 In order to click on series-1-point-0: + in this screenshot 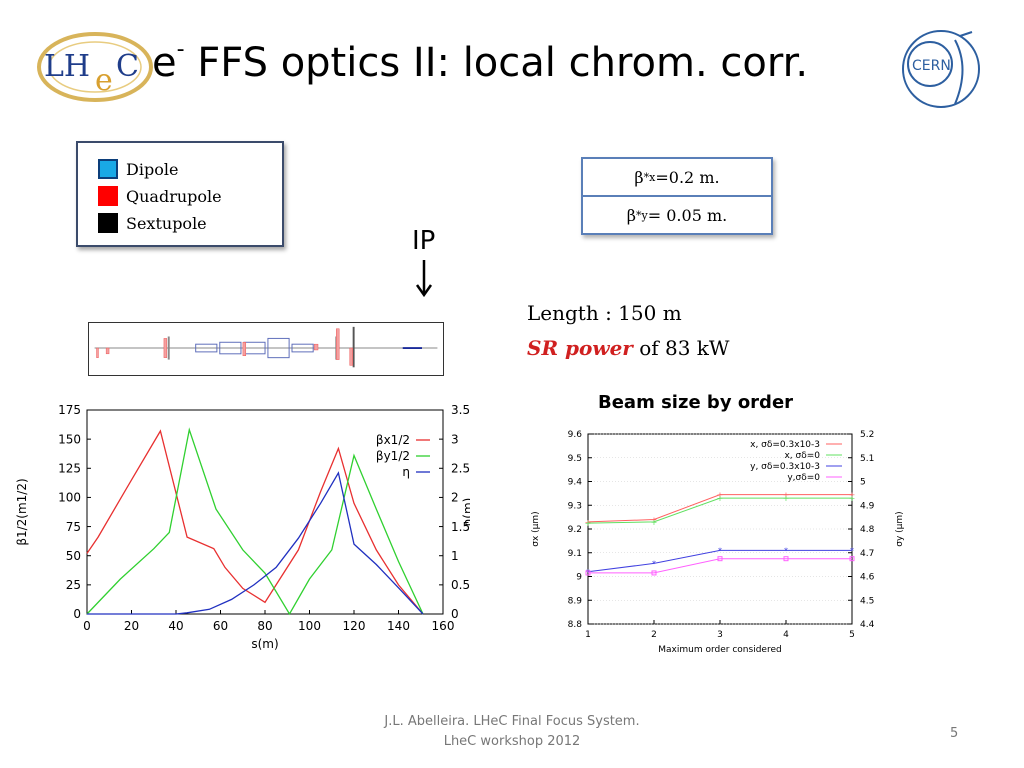, I will do `click(588, 523)`.